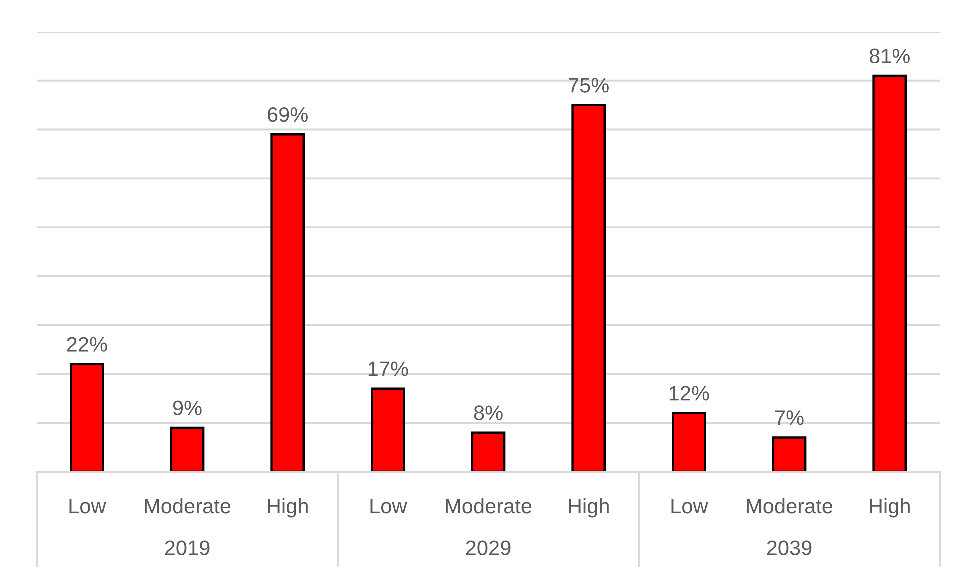 The height and width of the screenshot is (577, 956). Describe the element at coordinates (790, 418) in the screenshot. I see `data-label: 7%` at that location.